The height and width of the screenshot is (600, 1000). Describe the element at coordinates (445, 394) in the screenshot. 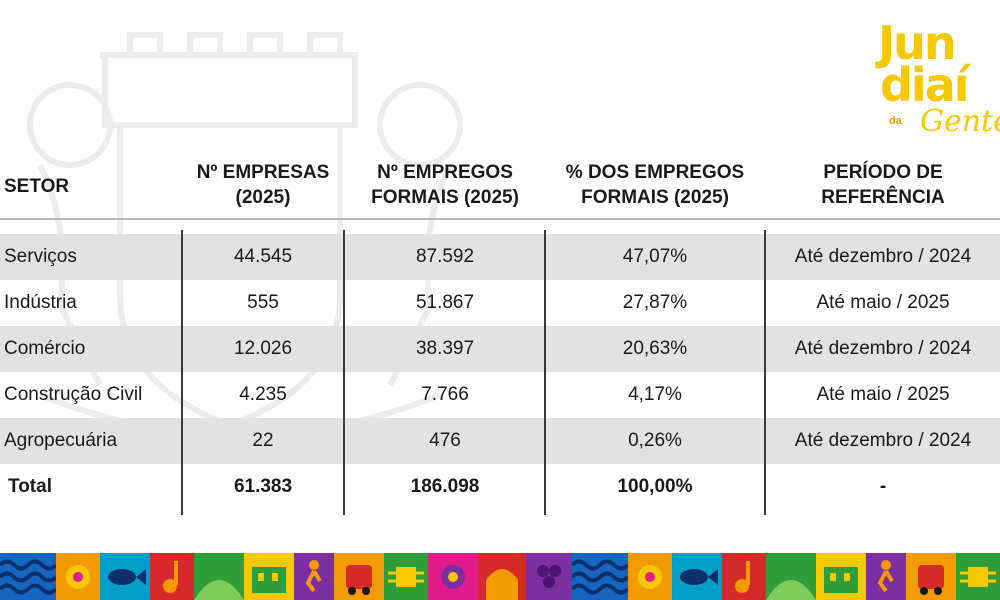

I see `cell-empregos: 7.766` at that location.